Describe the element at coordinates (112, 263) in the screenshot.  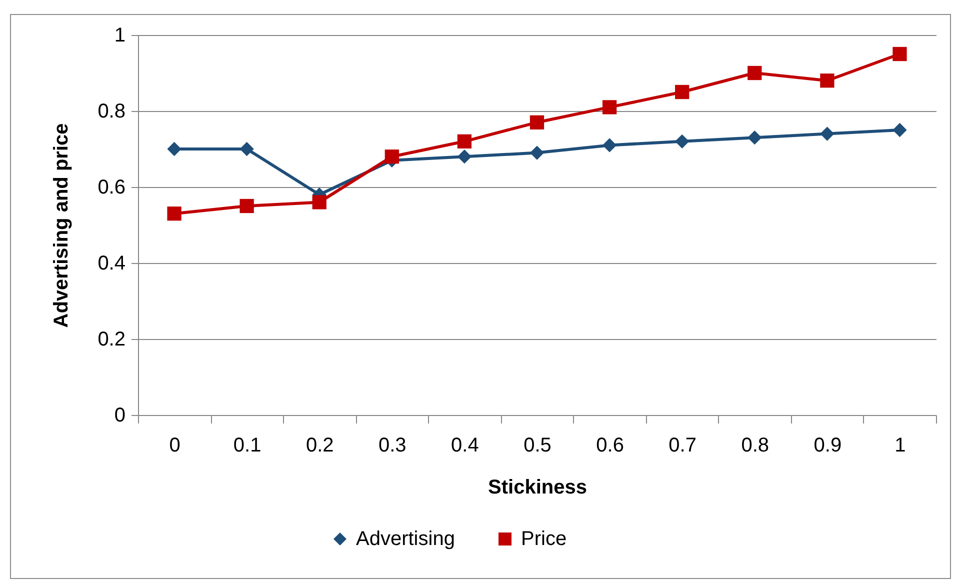
I see `y-tick-label: 0.4` at that location.